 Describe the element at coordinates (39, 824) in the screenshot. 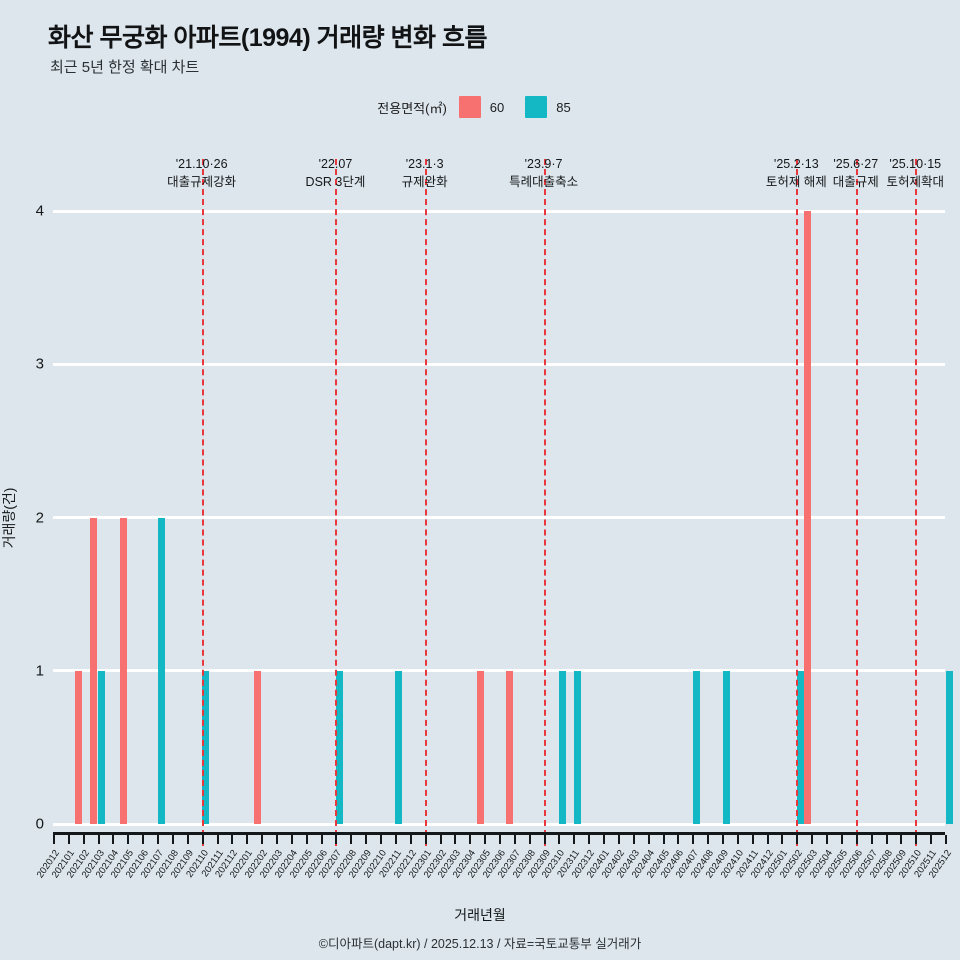

I see `y-tick-label-0: 0` at that location.